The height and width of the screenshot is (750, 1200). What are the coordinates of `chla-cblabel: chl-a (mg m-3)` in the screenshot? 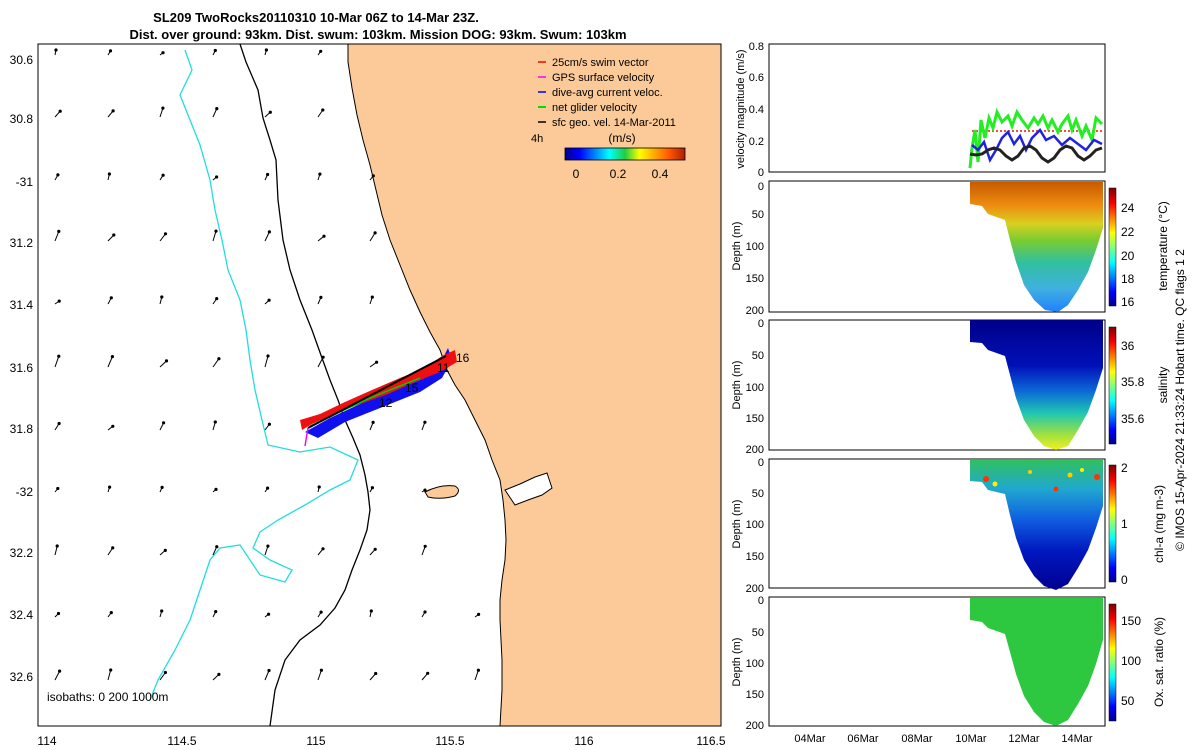 It's located at (1159, 524).